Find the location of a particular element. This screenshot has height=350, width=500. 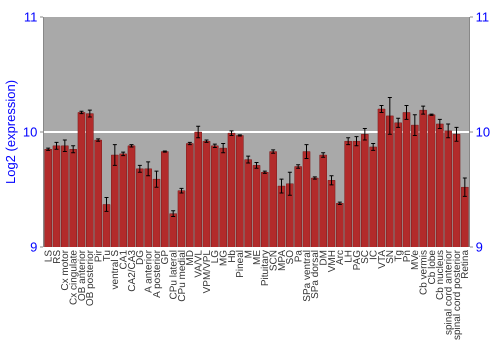

x-tick-label: IC is located at coordinates (374, 255).